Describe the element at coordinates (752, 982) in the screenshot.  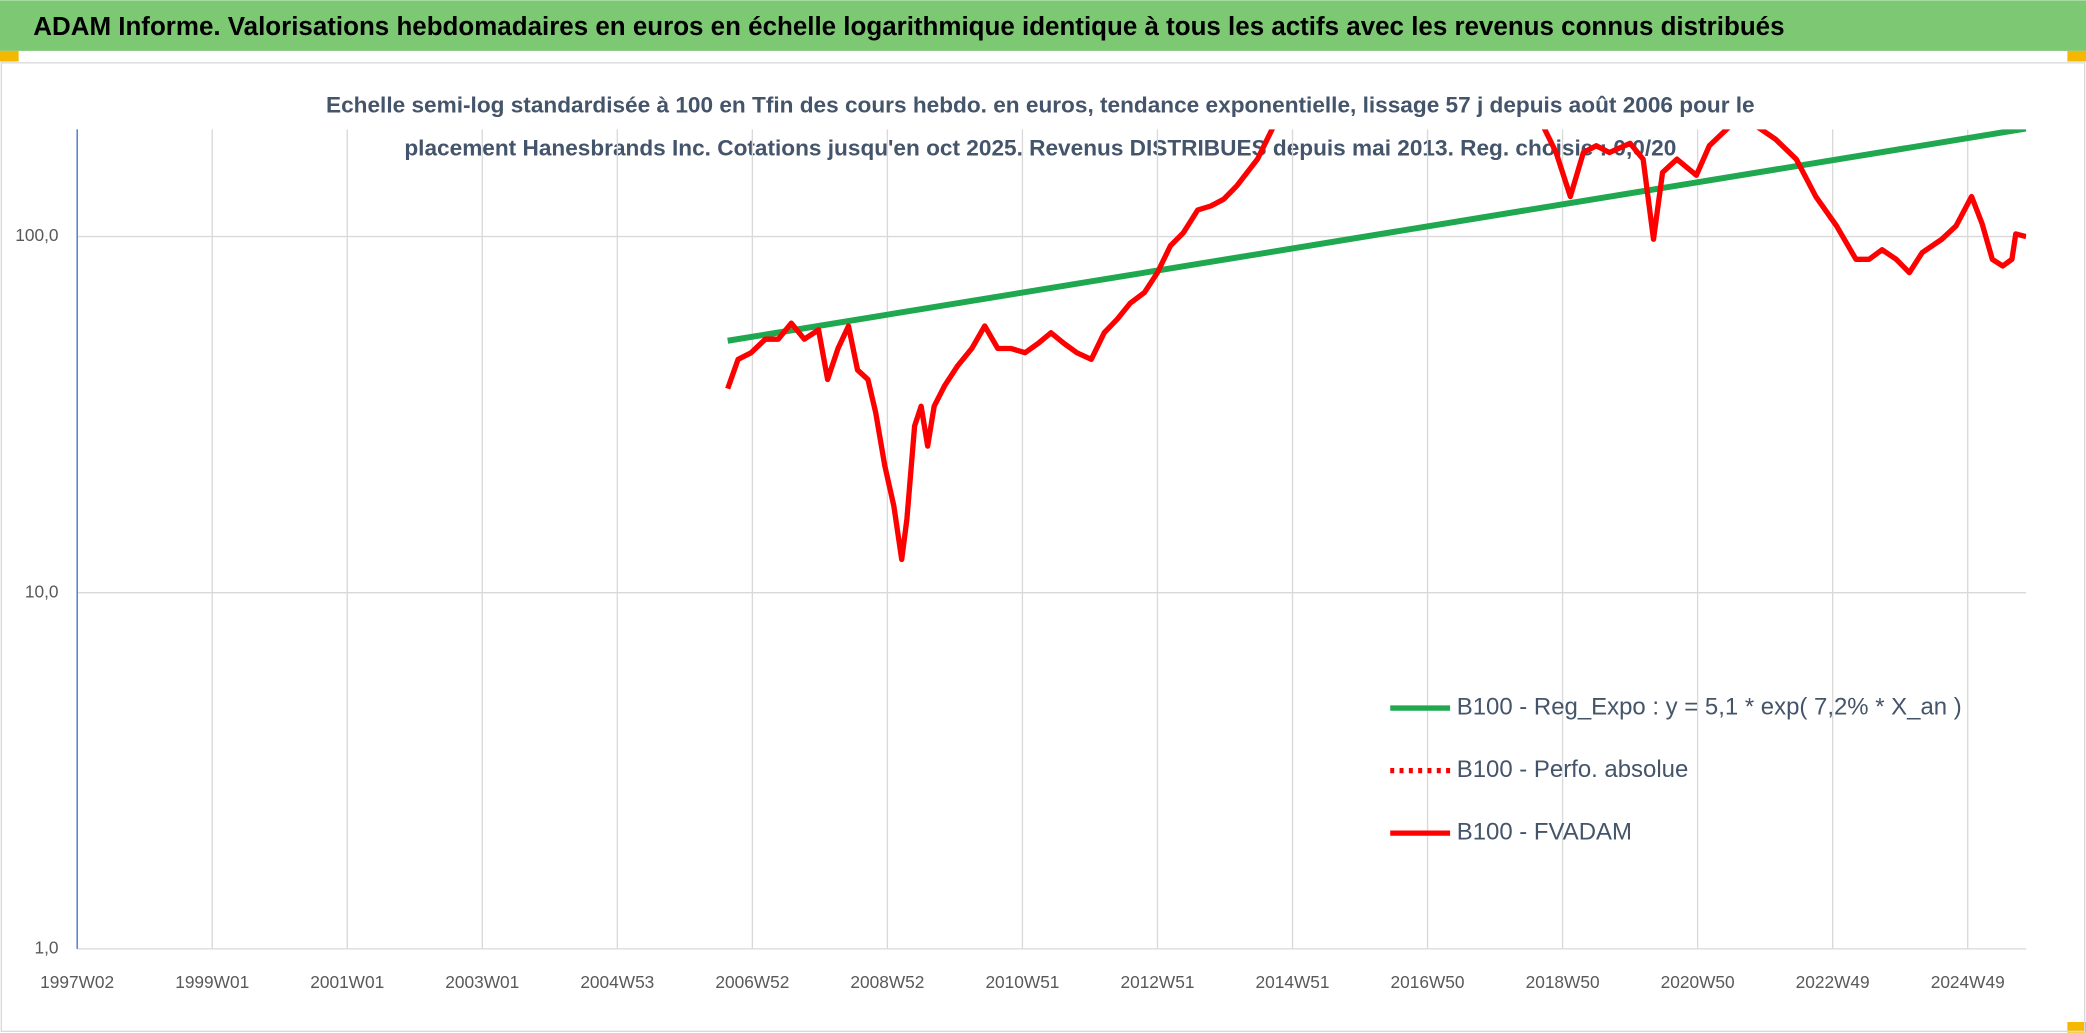
I see `x-tick-label: 2006W52` at that location.